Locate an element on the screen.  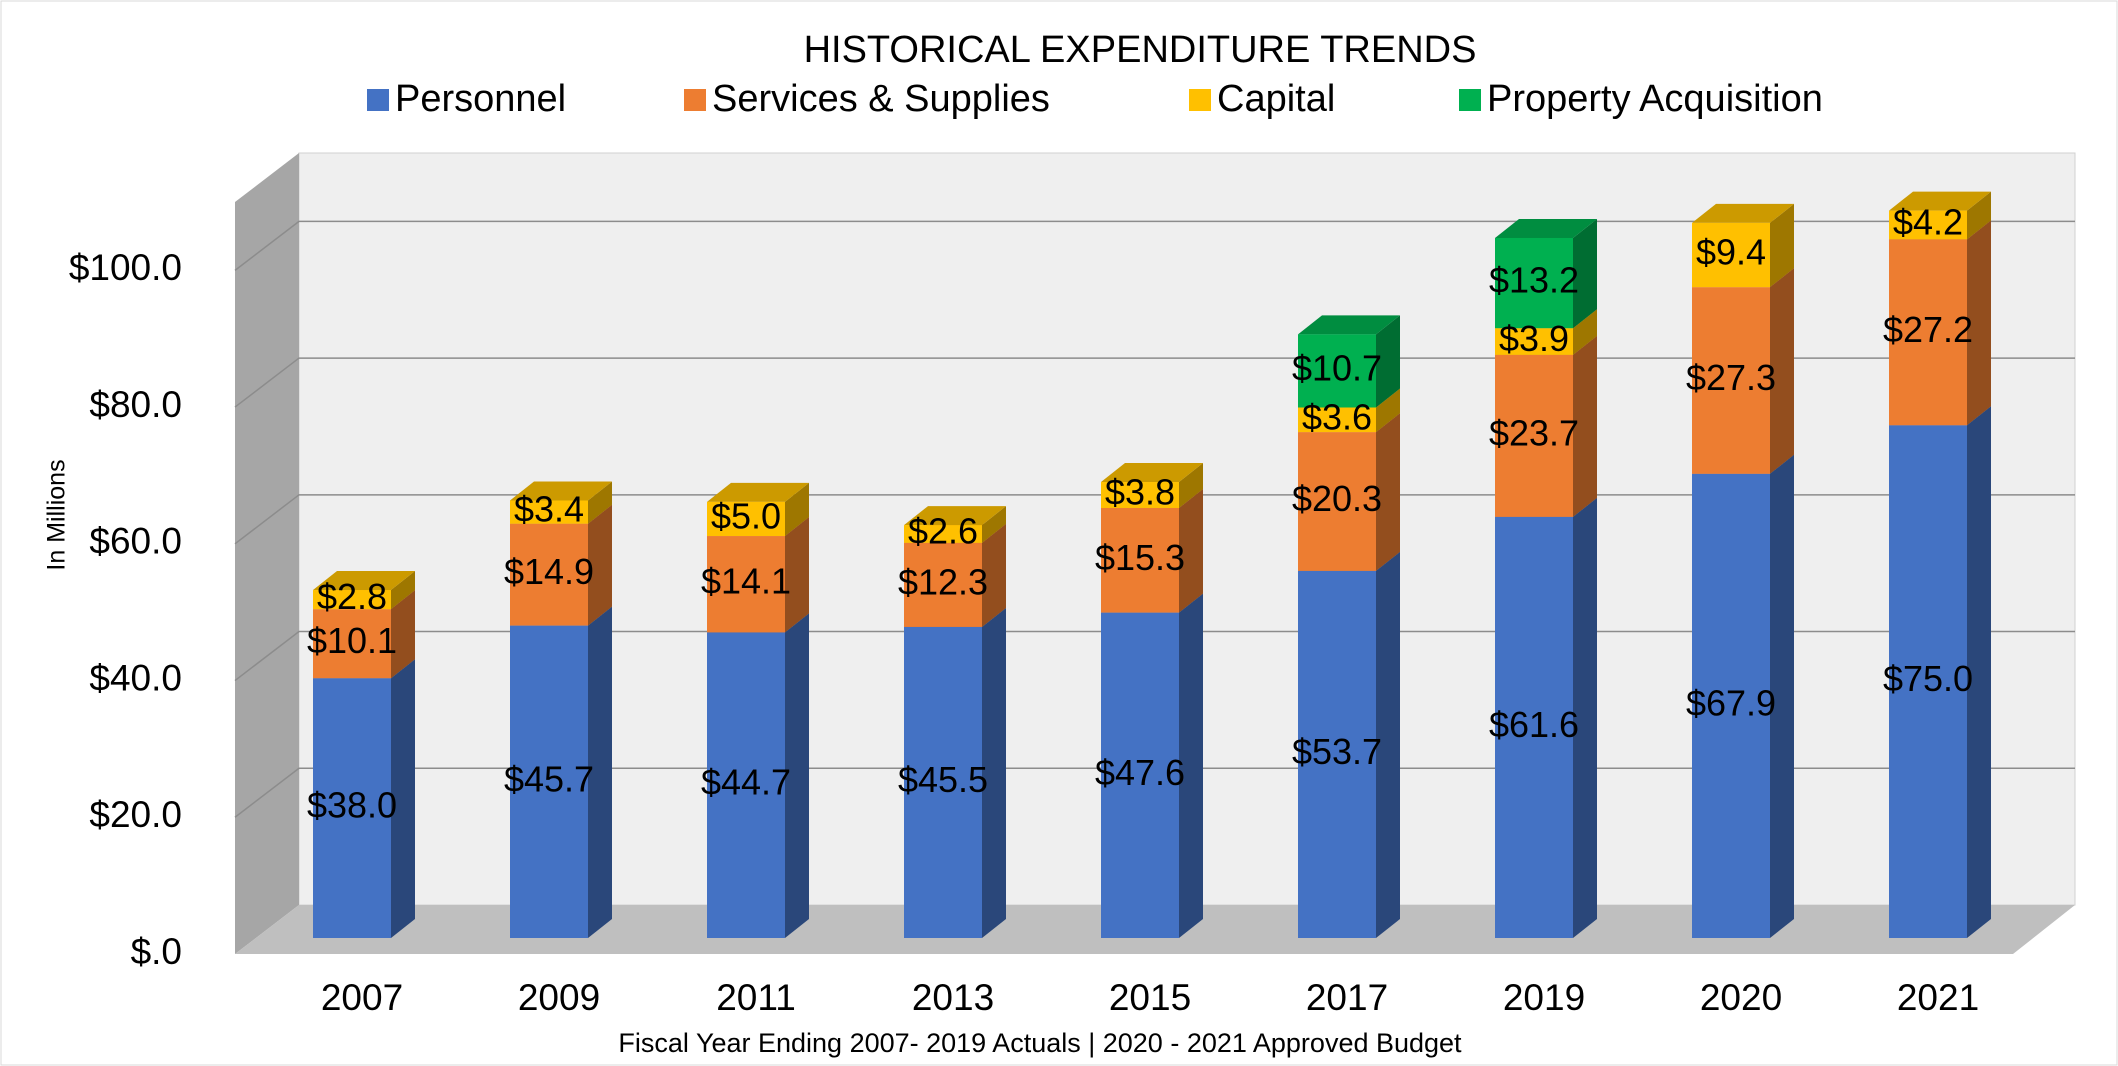
data-label: $27.2 is located at coordinates (1928, 329).